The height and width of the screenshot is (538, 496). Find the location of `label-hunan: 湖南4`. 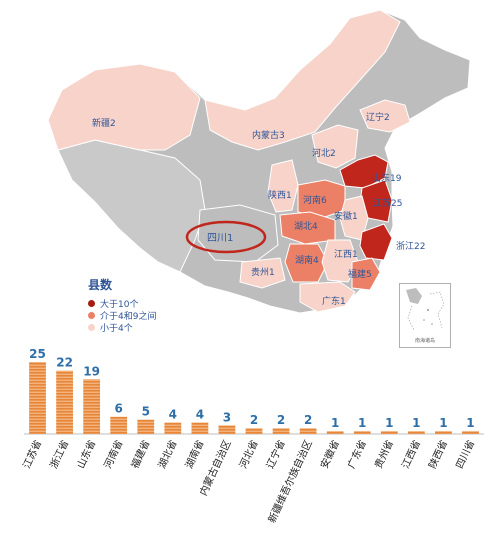

label-hunan: 湖南4 is located at coordinates (307, 260).